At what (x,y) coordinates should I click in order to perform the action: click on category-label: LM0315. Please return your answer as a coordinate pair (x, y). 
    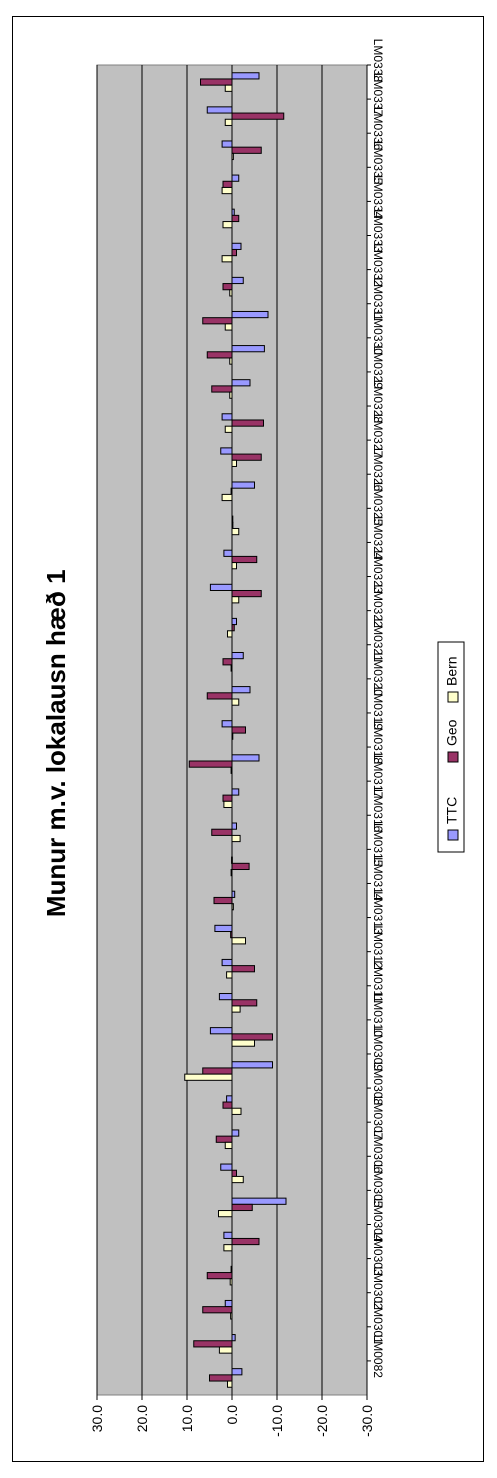
    Looking at the image, I should click on (378, 845).